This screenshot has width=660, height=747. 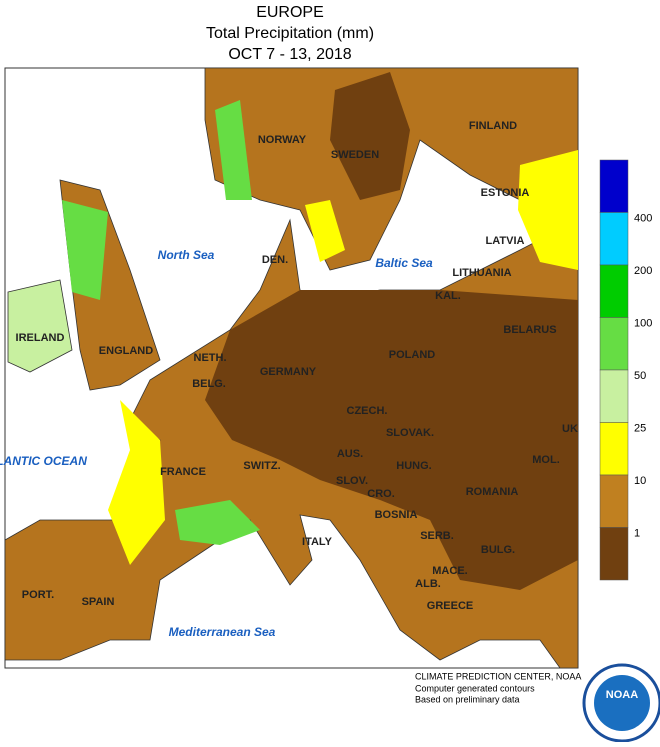 What do you see at coordinates (290, 12) in the screenshot?
I see `title: EUROPE` at bounding box center [290, 12].